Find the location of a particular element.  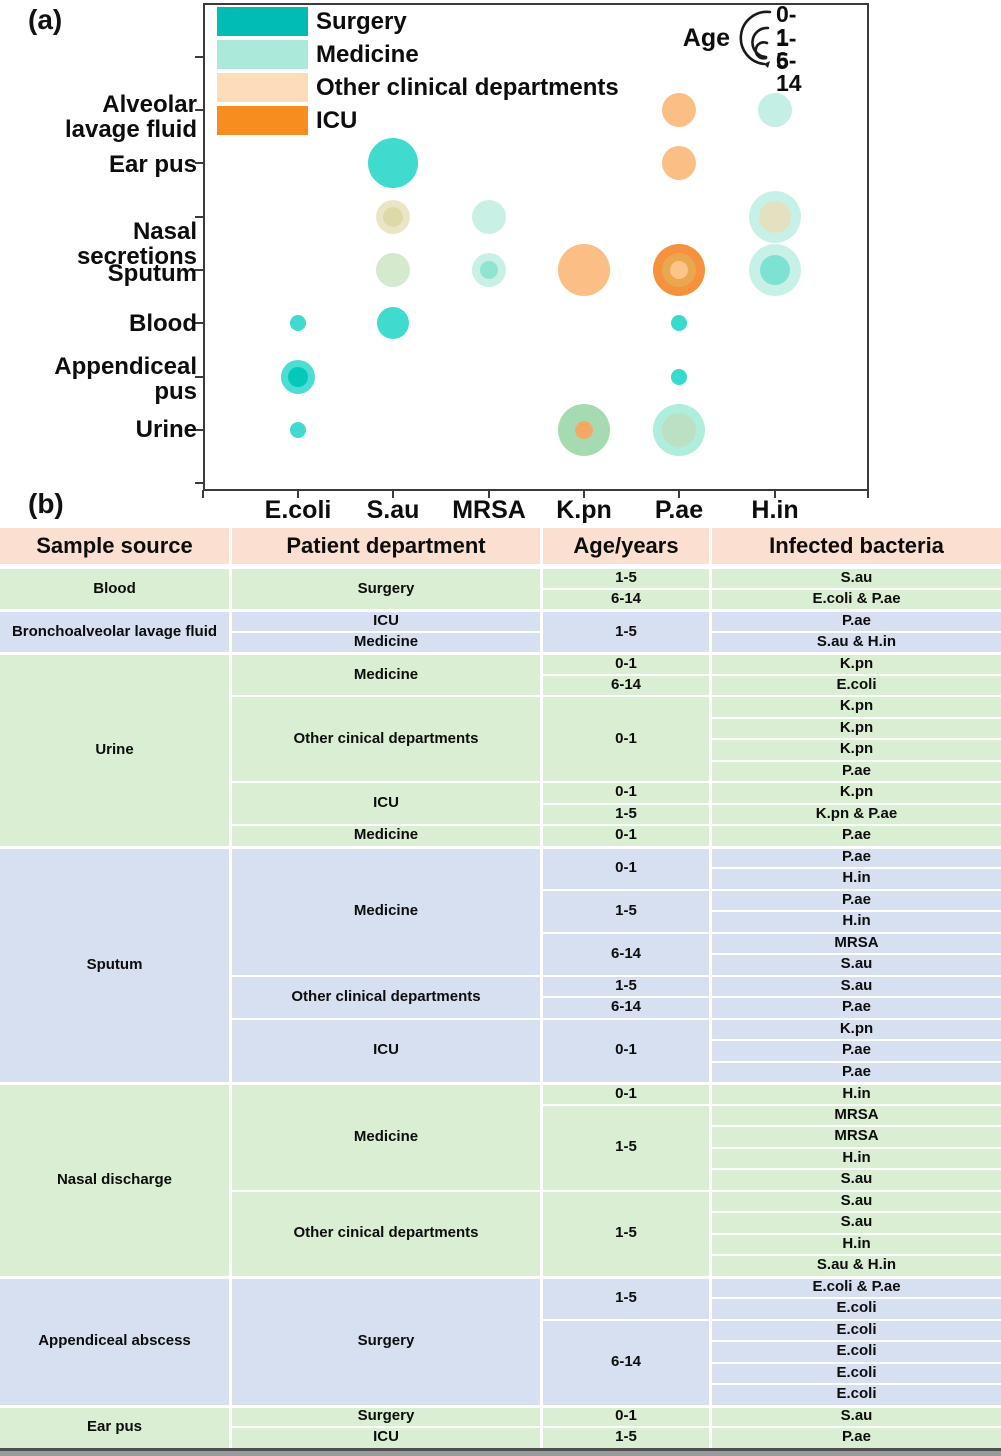

bubble-layer is located at coordinates (541, 274).